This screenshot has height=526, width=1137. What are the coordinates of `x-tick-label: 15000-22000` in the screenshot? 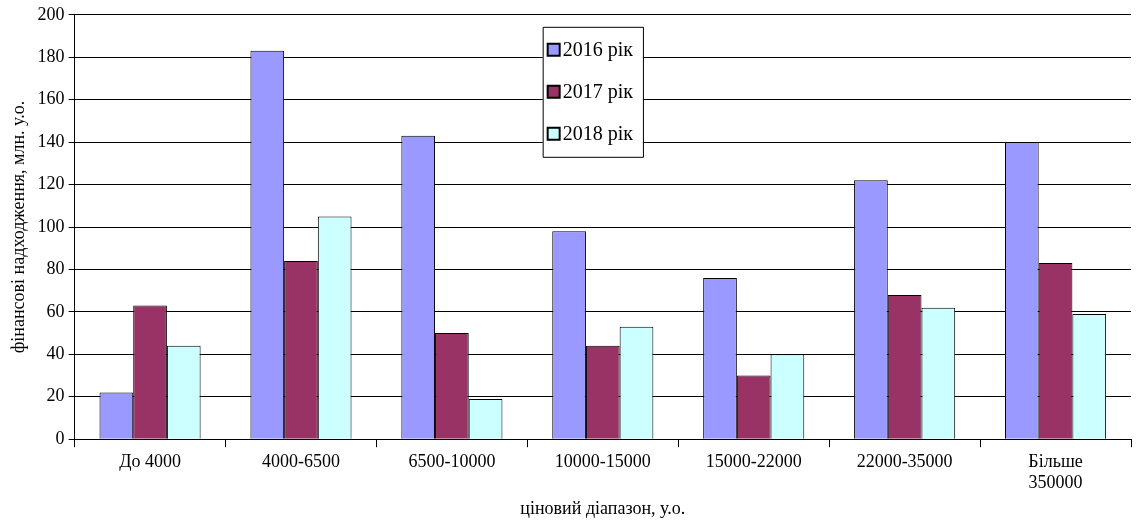 It's located at (753, 460).